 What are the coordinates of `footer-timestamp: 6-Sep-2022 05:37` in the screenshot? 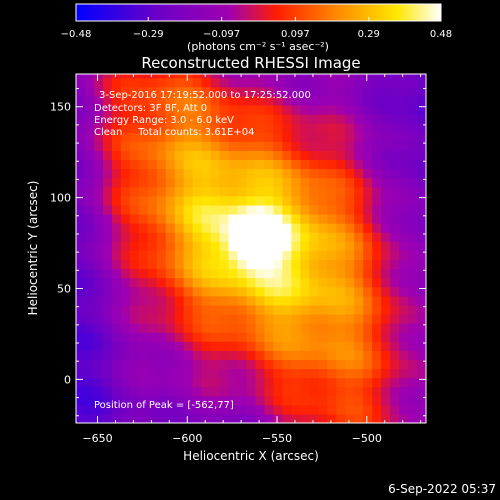 It's located at (442, 489).